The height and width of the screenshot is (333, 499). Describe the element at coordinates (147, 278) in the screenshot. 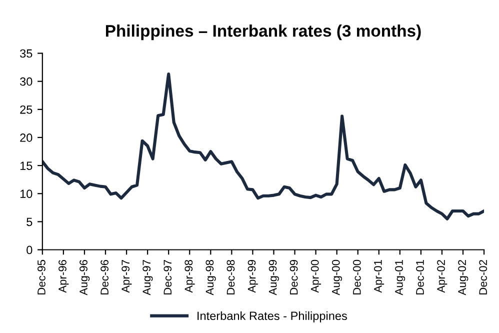

I see `x-tick-label: Aug-97` at that location.